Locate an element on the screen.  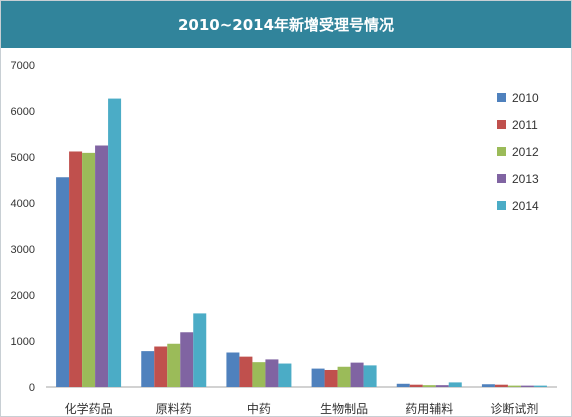
y-tick-label: 1000 is located at coordinates (23, 342).